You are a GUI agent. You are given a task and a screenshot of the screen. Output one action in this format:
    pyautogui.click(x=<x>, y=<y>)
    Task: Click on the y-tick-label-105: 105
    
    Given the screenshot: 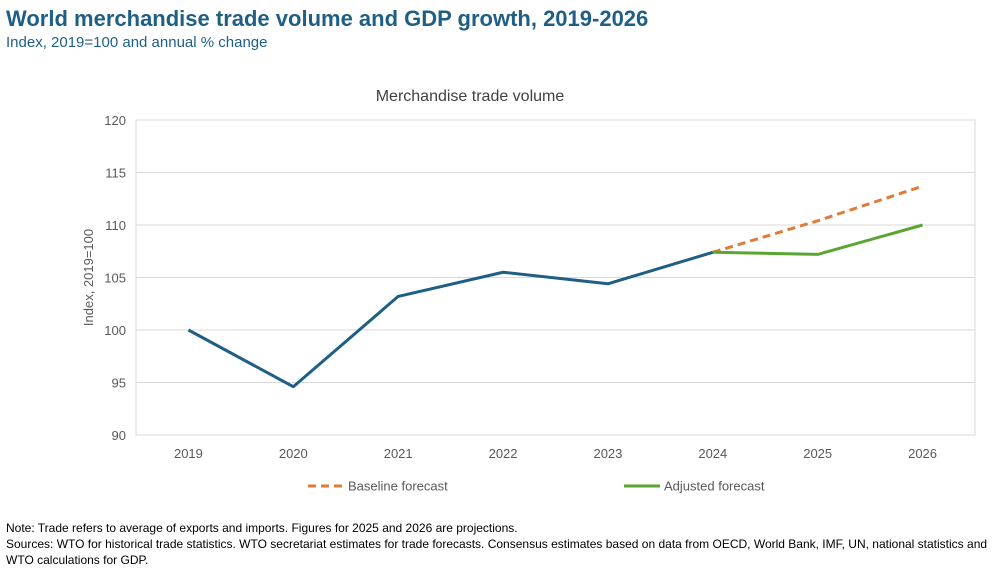 What is the action you would take?
    pyautogui.click(x=115, y=278)
    